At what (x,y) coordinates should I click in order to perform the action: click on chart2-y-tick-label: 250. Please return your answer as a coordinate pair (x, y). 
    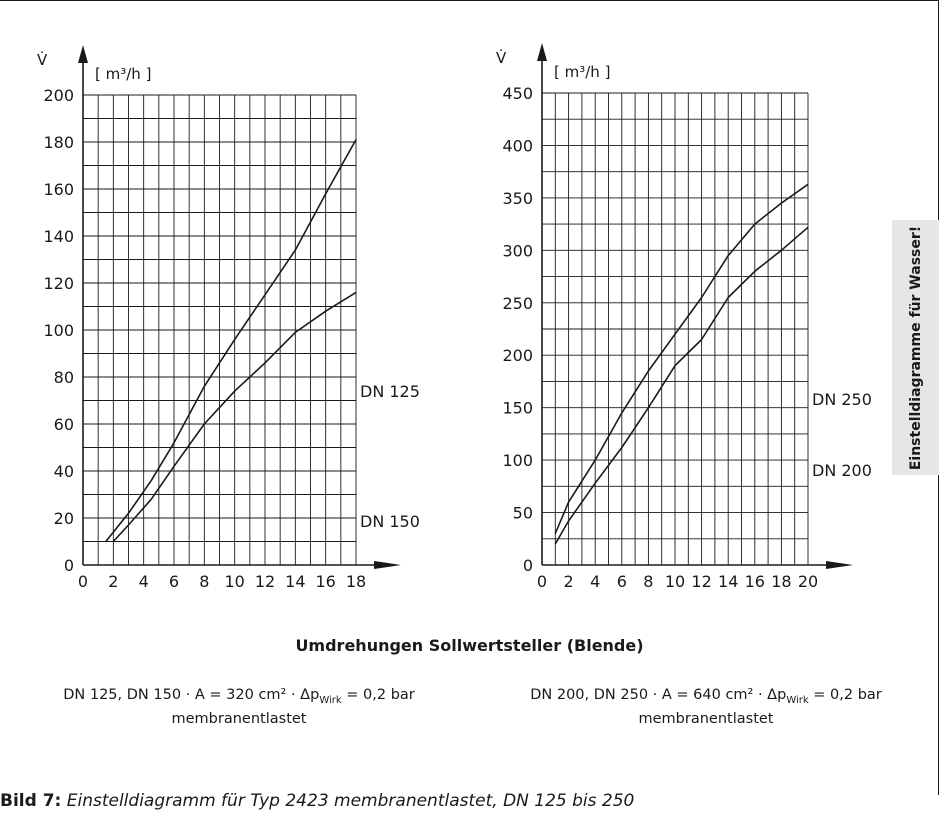
    Looking at the image, I should click on (517, 303).